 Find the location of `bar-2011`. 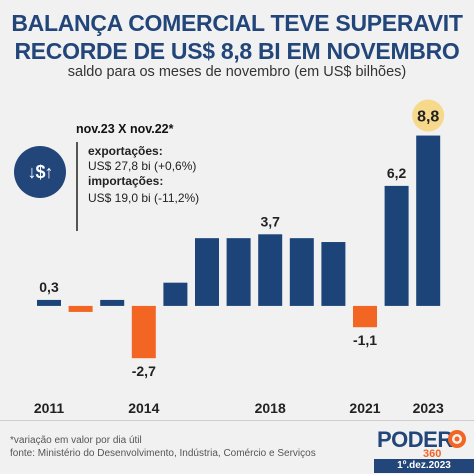

bar-2011 is located at coordinates (49, 302).